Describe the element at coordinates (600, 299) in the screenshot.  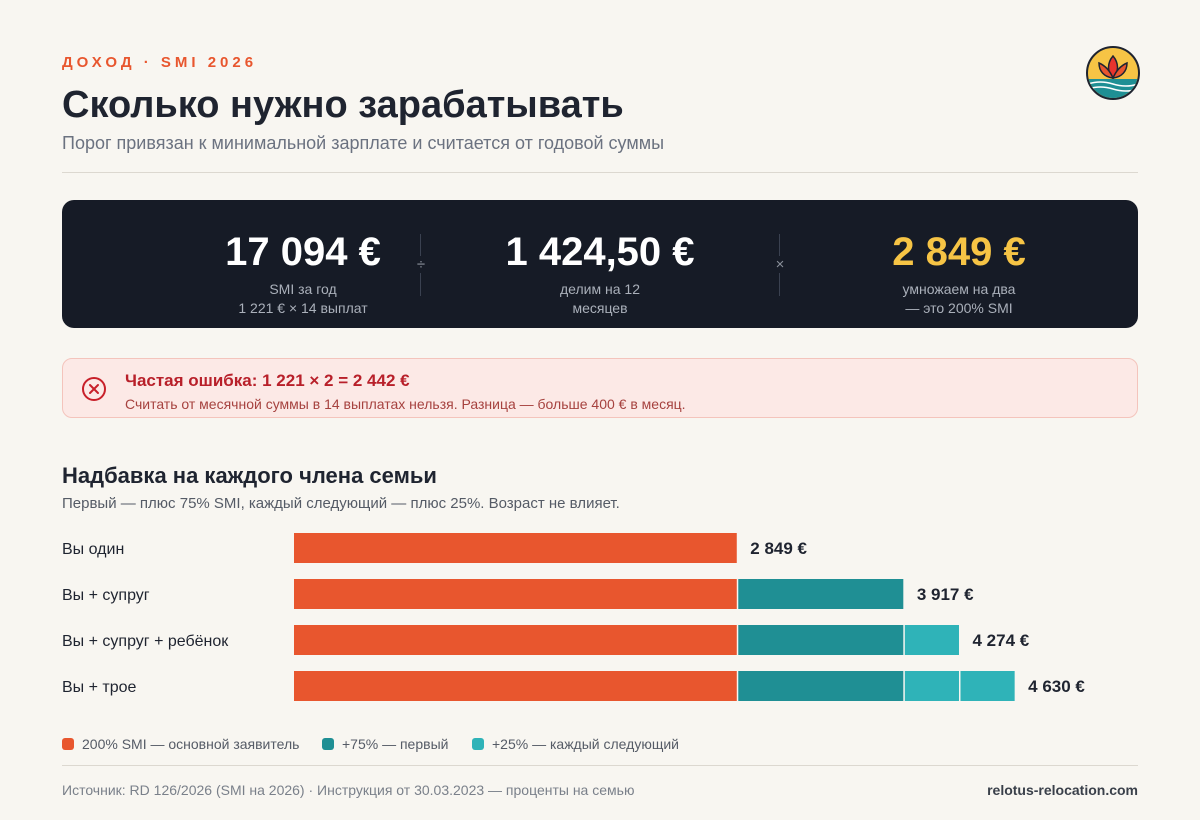
I see `stat-caption: делим на 12 месяцев` at that location.